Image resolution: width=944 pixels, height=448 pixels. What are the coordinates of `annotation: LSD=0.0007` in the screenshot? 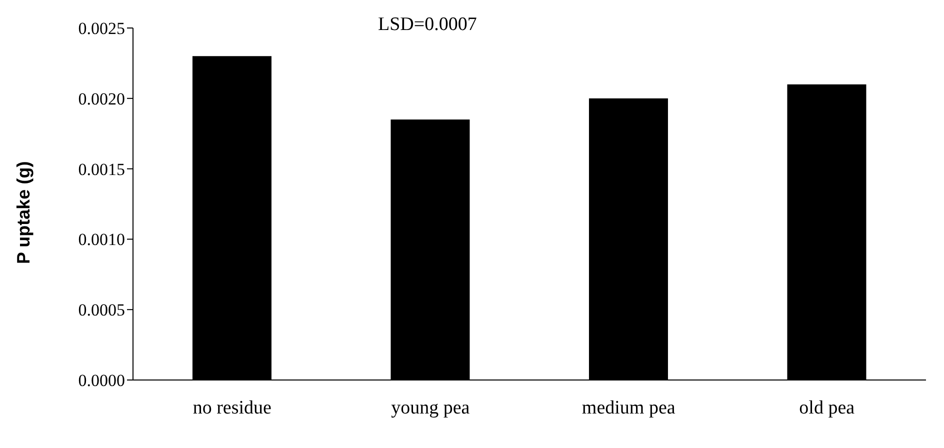 It's located at (427, 25).